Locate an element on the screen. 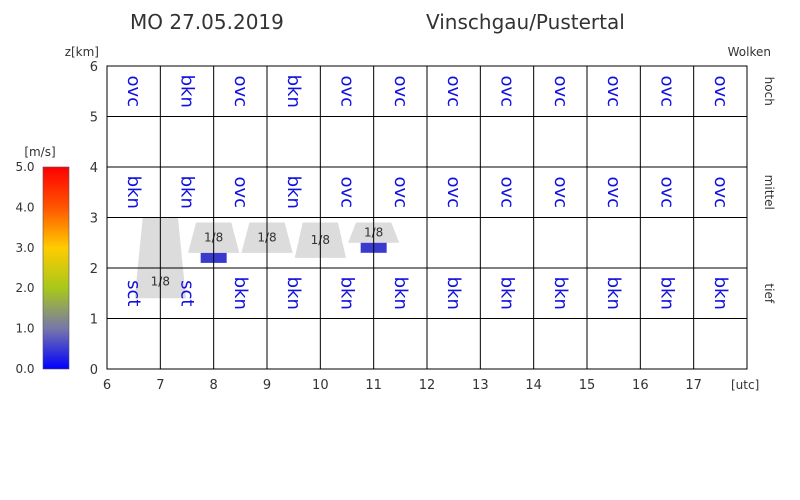  x-tick-label: 7 is located at coordinates (160, 385).